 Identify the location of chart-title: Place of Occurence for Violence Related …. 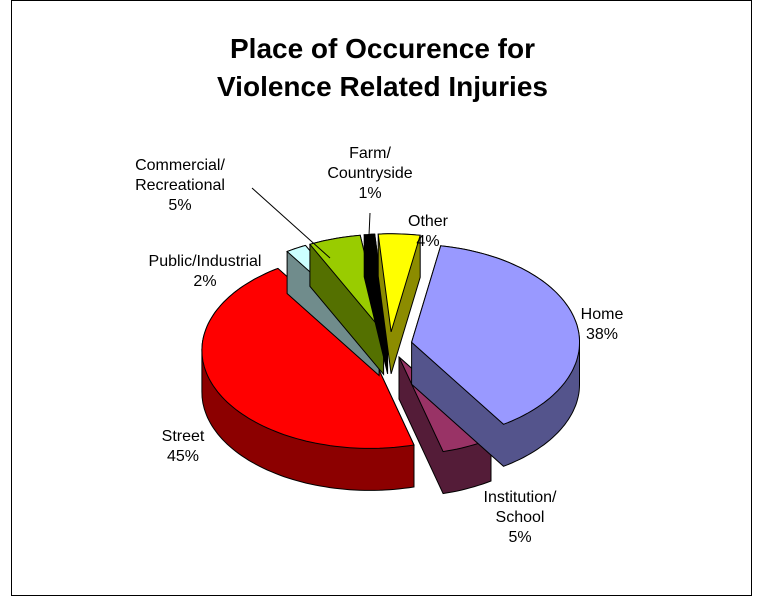
(382, 67).